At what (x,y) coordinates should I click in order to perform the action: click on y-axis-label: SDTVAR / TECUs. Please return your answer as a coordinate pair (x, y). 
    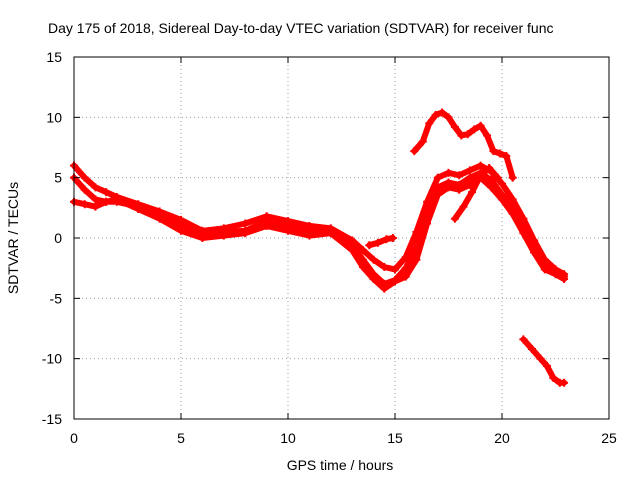
    Looking at the image, I should click on (13, 238).